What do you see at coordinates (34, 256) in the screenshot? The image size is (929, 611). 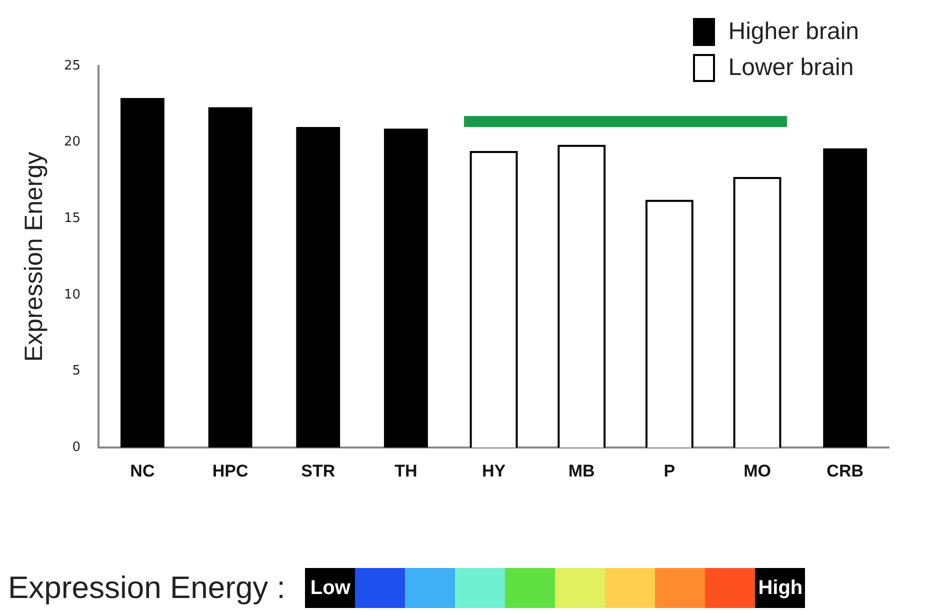 I see `y-axis-title: Expression Energy` at bounding box center [34, 256].